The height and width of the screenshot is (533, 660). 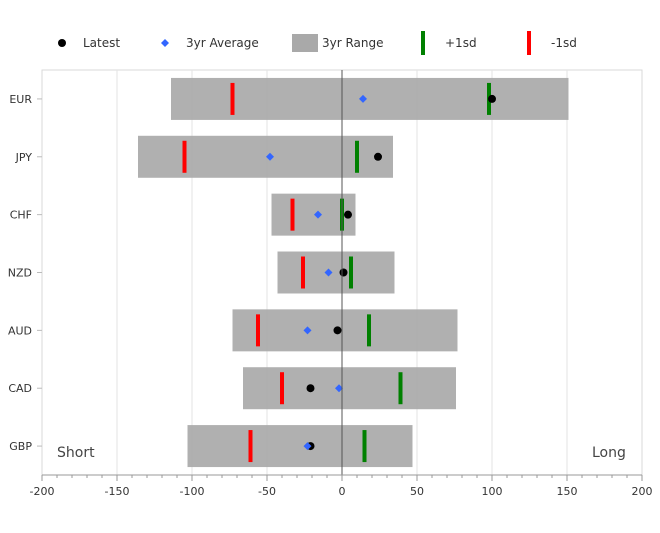 What do you see at coordinates (250, 446) in the screenshot?
I see `minus-sd-mark-gbp` at bounding box center [250, 446].